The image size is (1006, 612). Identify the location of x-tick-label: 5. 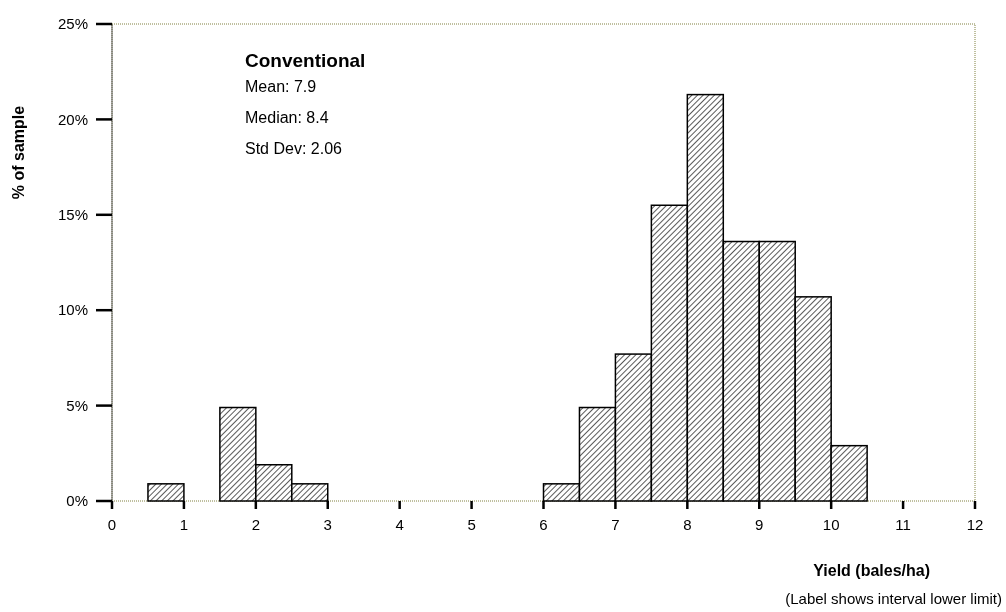
(471, 524).